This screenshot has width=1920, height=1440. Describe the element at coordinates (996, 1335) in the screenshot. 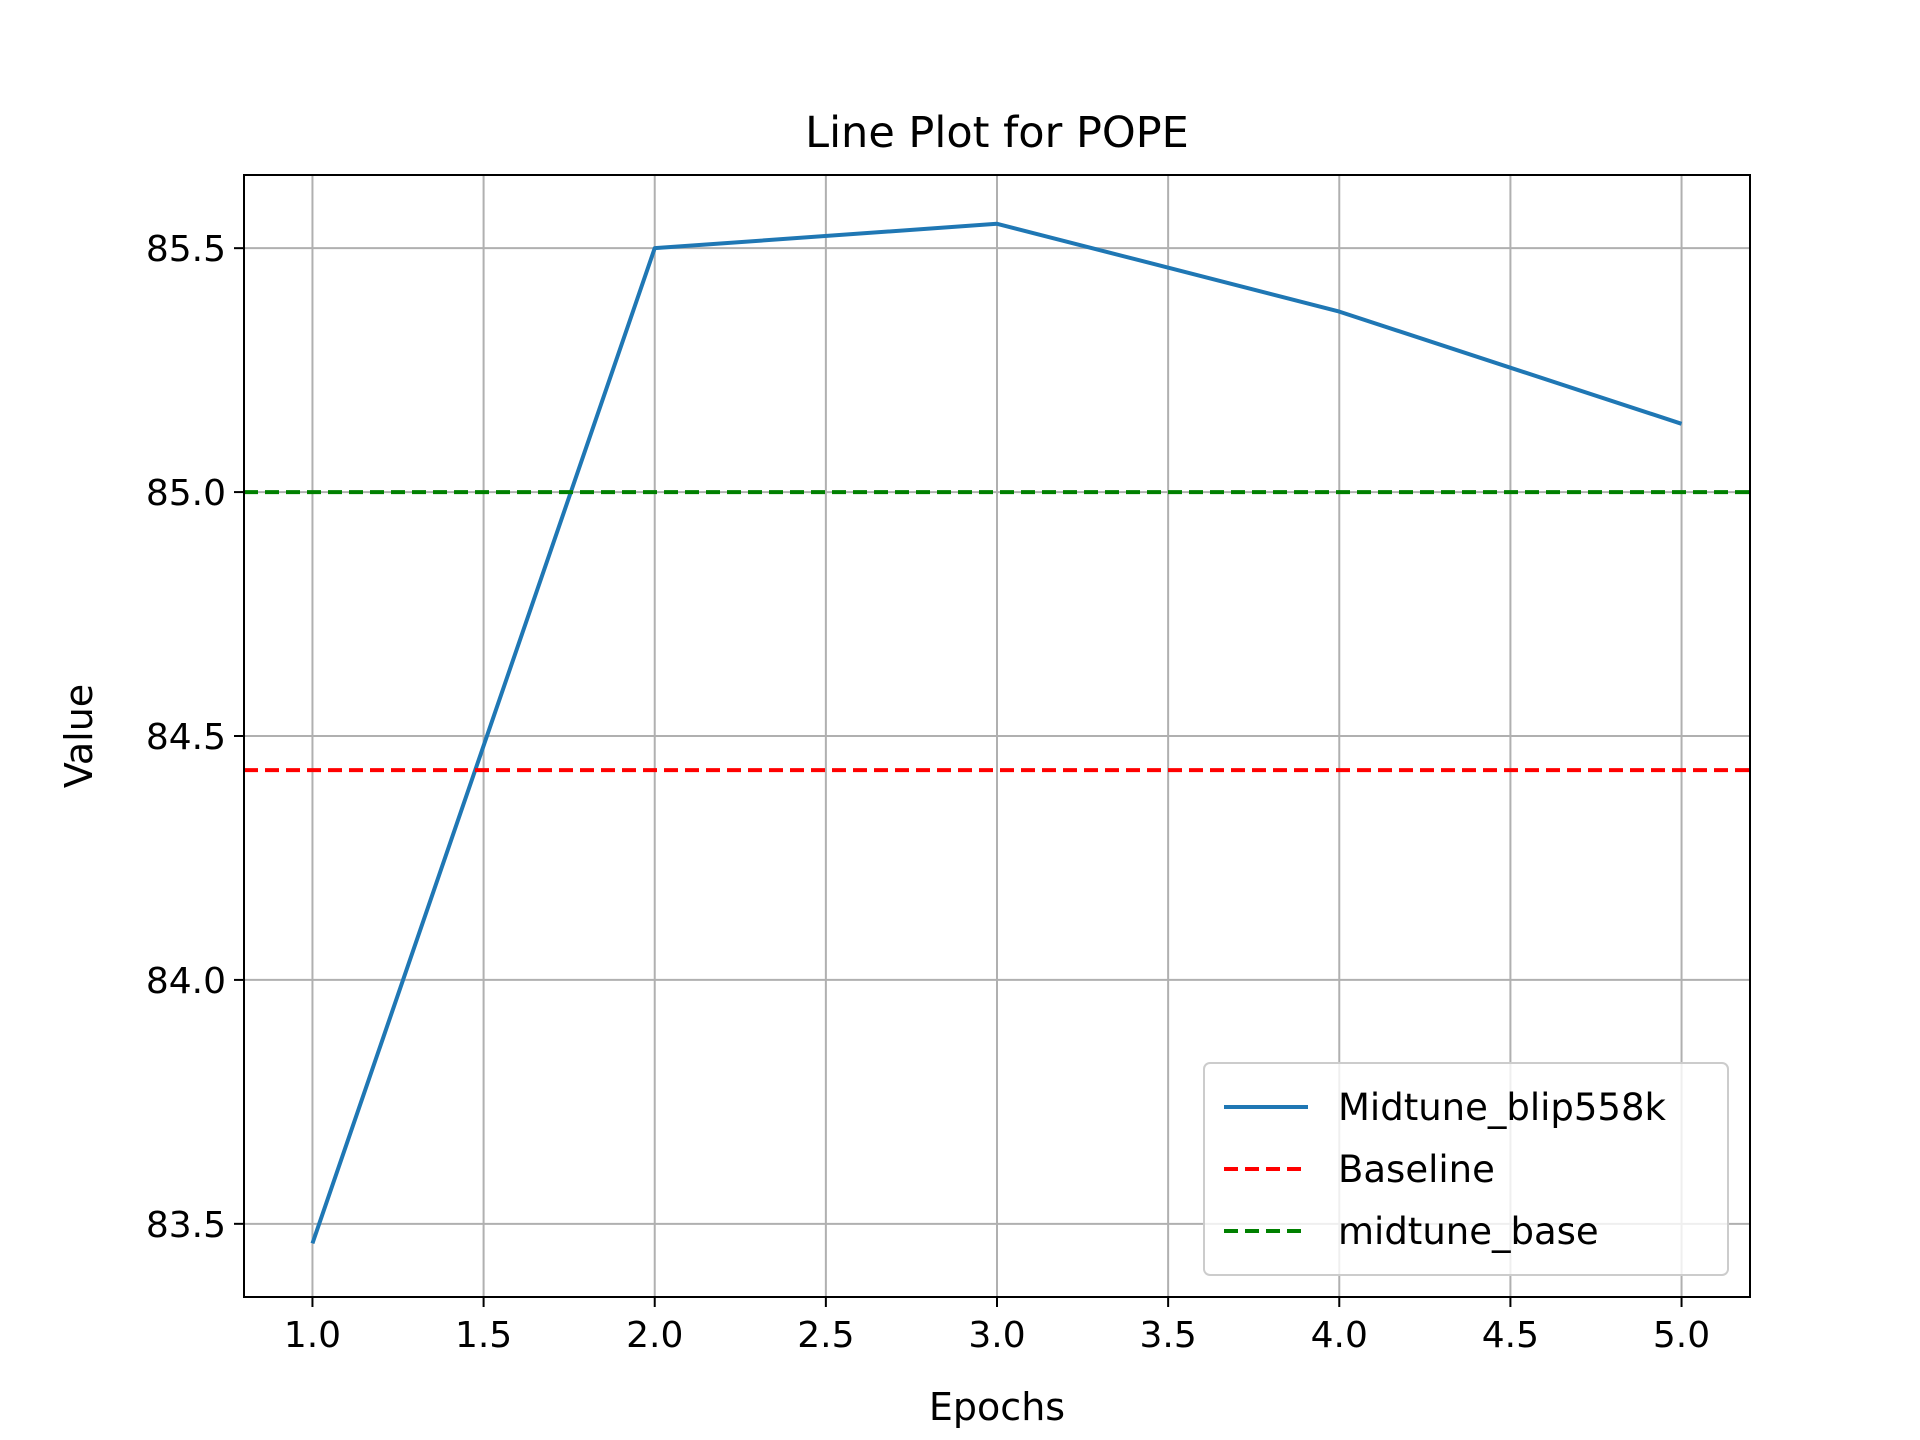

I see `x-tick-label: 3.0` at that location.